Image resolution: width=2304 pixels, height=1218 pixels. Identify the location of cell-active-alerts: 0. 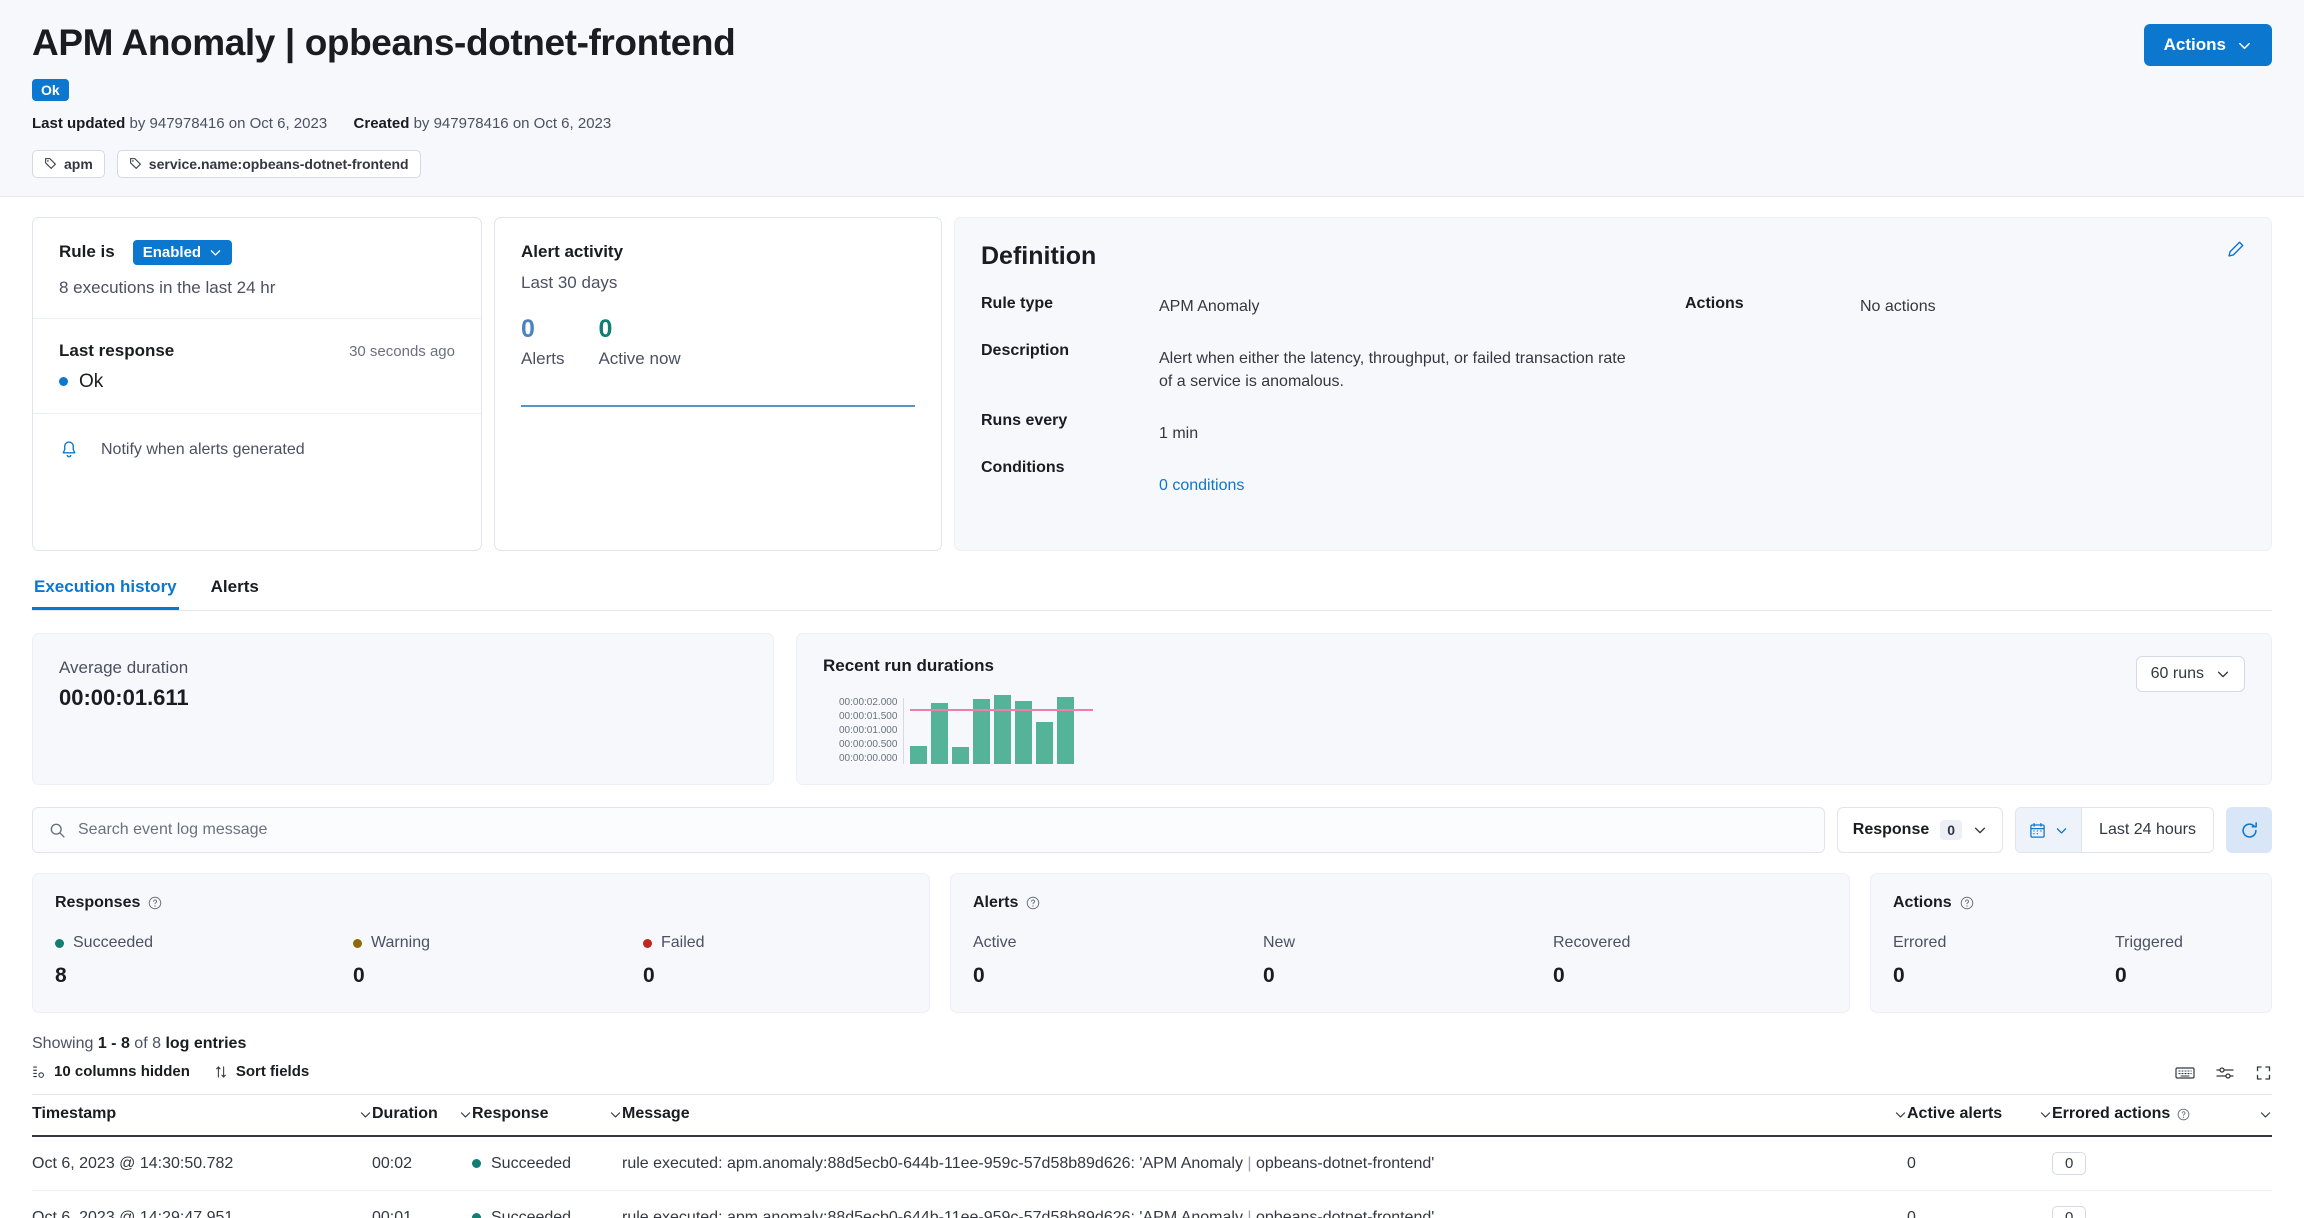
(1979, 1164).